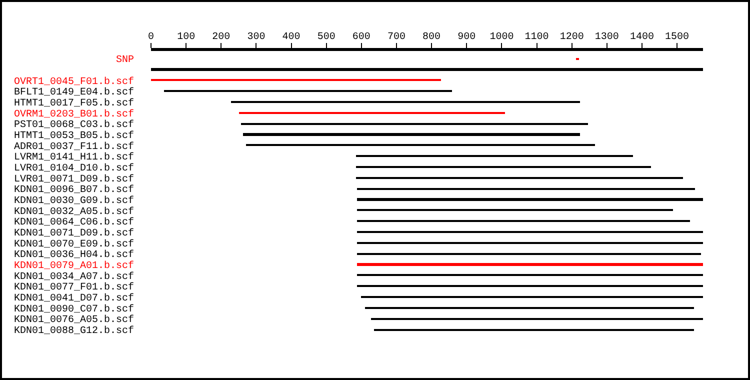 This screenshot has height=380, width=750. Describe the element at coordinates (642, 37) in the screenshot. I see `x-tick-label: 1400` at that location.